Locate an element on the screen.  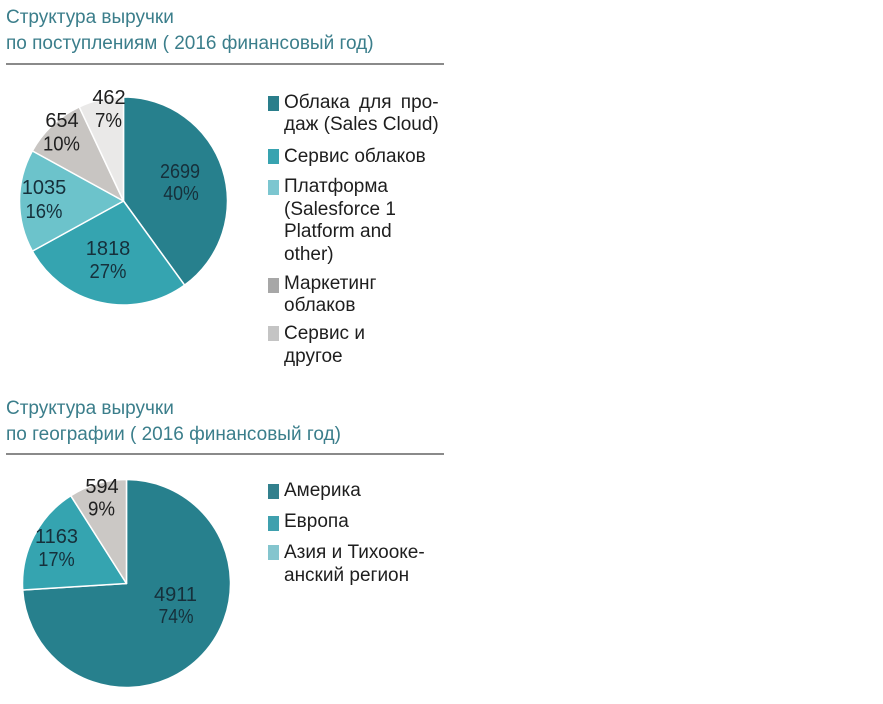
svg-text: 462 is located at coordinates (108, 98).